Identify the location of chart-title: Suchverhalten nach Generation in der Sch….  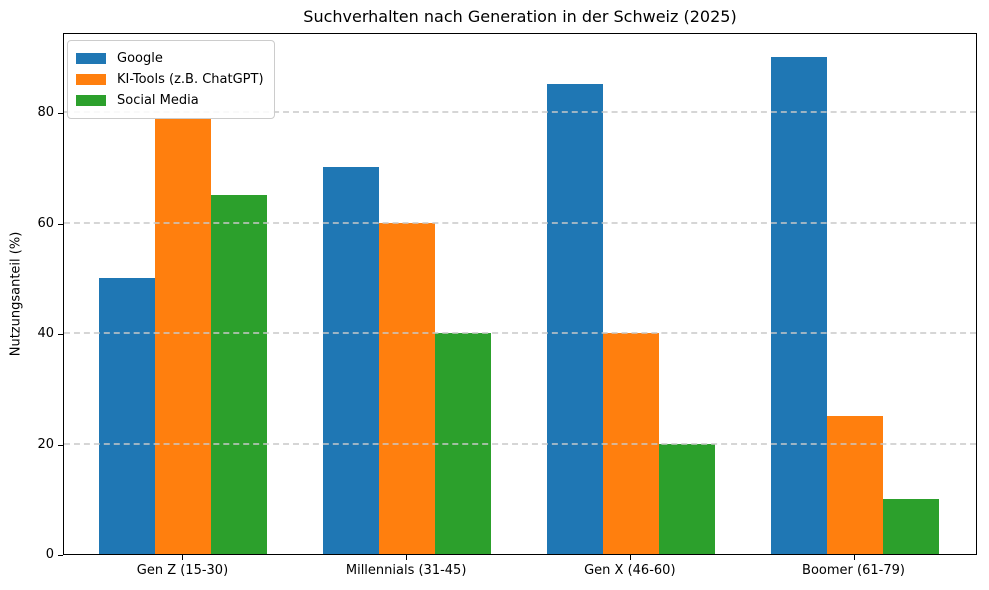
(520, 16).